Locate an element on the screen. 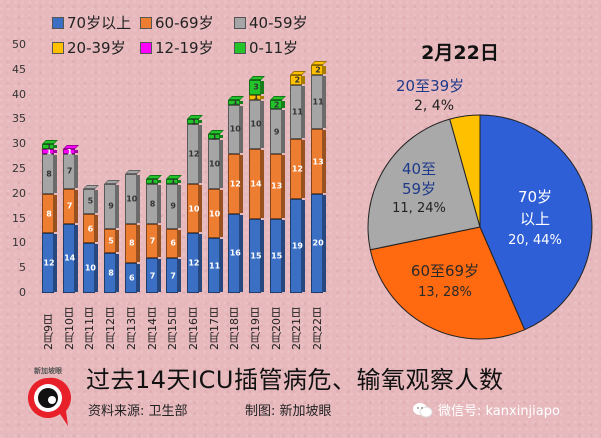  legend-label: 60-69岁 is located at coordinates (184, 23).